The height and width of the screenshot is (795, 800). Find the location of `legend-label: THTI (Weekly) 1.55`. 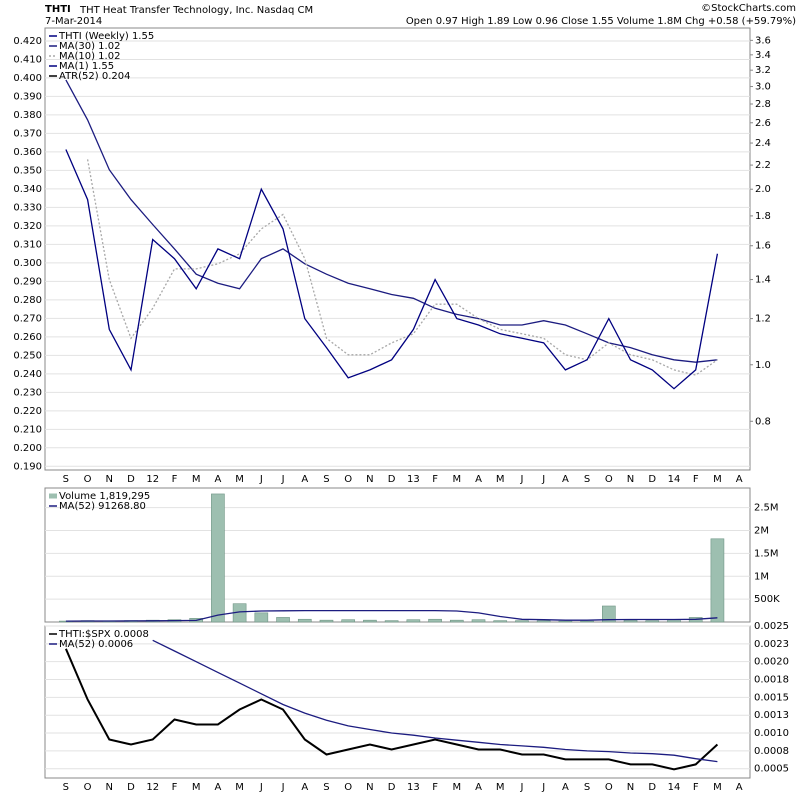

legend-label: THTI (Weekly) 1.55 is located at coordinates (106, 36).